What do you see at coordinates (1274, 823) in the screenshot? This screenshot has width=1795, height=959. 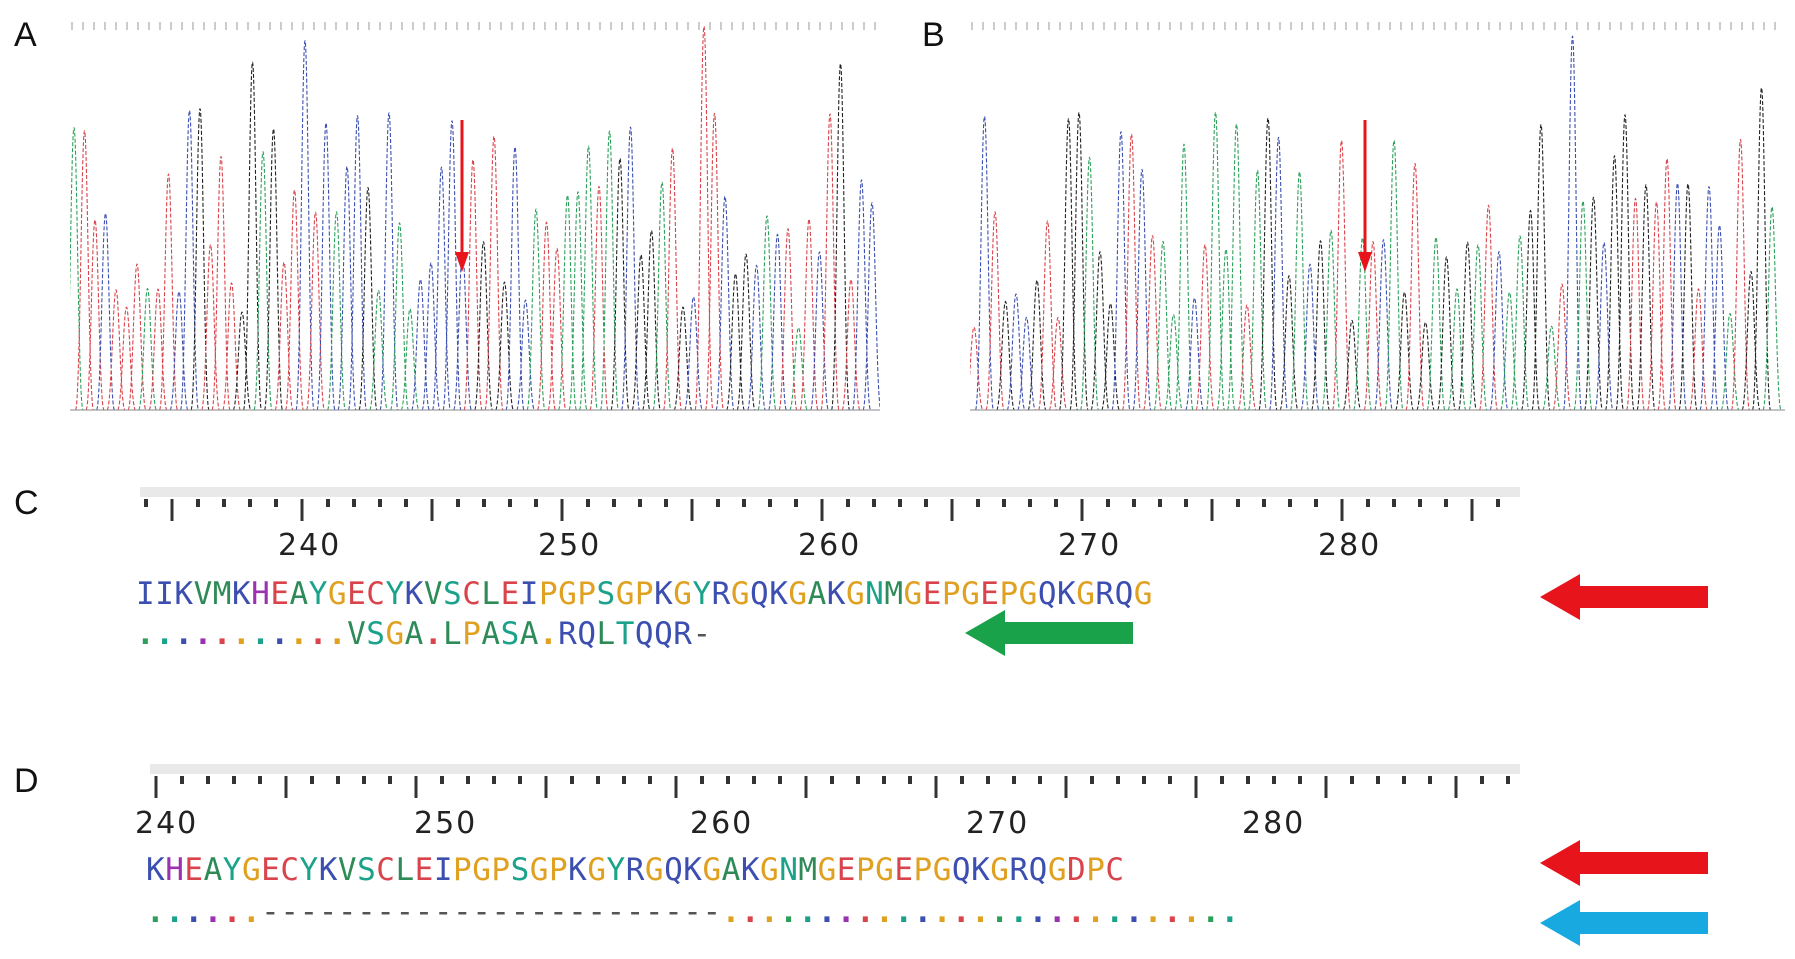 I see `tick-label-d-280: 280` at bounding box center [1274, 823].